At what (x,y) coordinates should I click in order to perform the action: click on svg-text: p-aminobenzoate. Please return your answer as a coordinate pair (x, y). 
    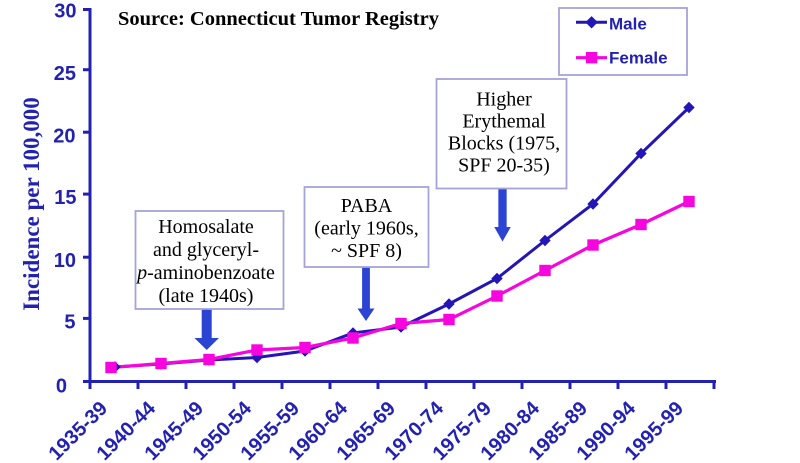
    Looking at the image, I should click on (205, 273).